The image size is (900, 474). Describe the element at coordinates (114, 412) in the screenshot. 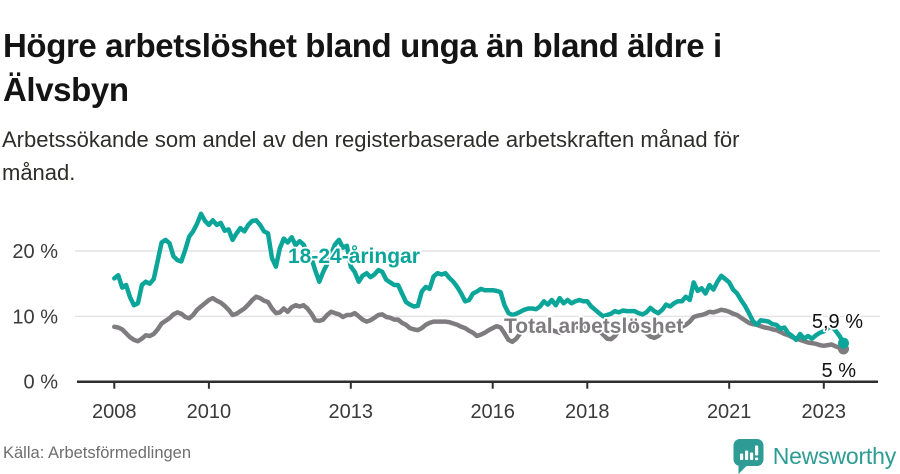

I see `x-tick-label-2008: 2008` at that location.